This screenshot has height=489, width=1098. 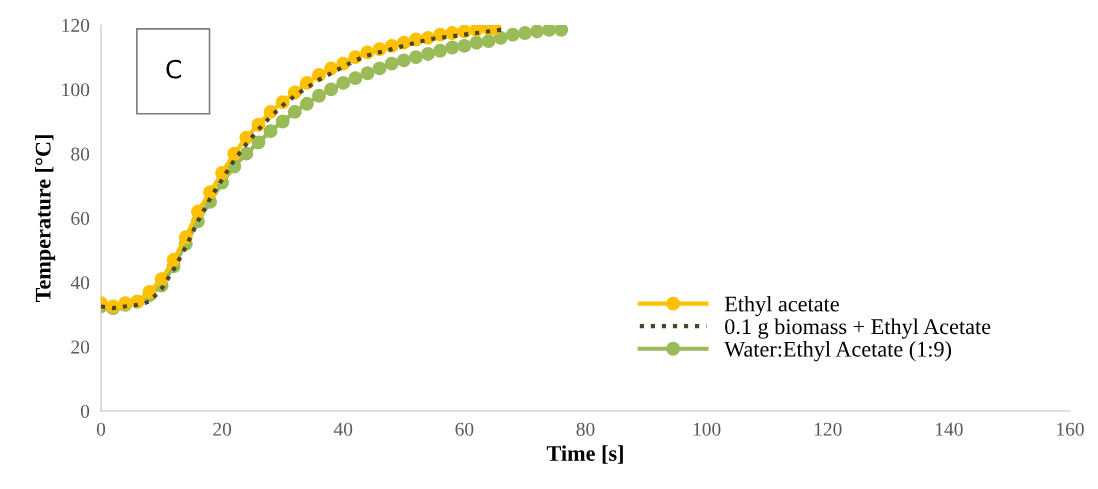 What do you see at coordinates (174, 69) in the screenshot?
I see `annotation: C` at bounding box center [174, 69].